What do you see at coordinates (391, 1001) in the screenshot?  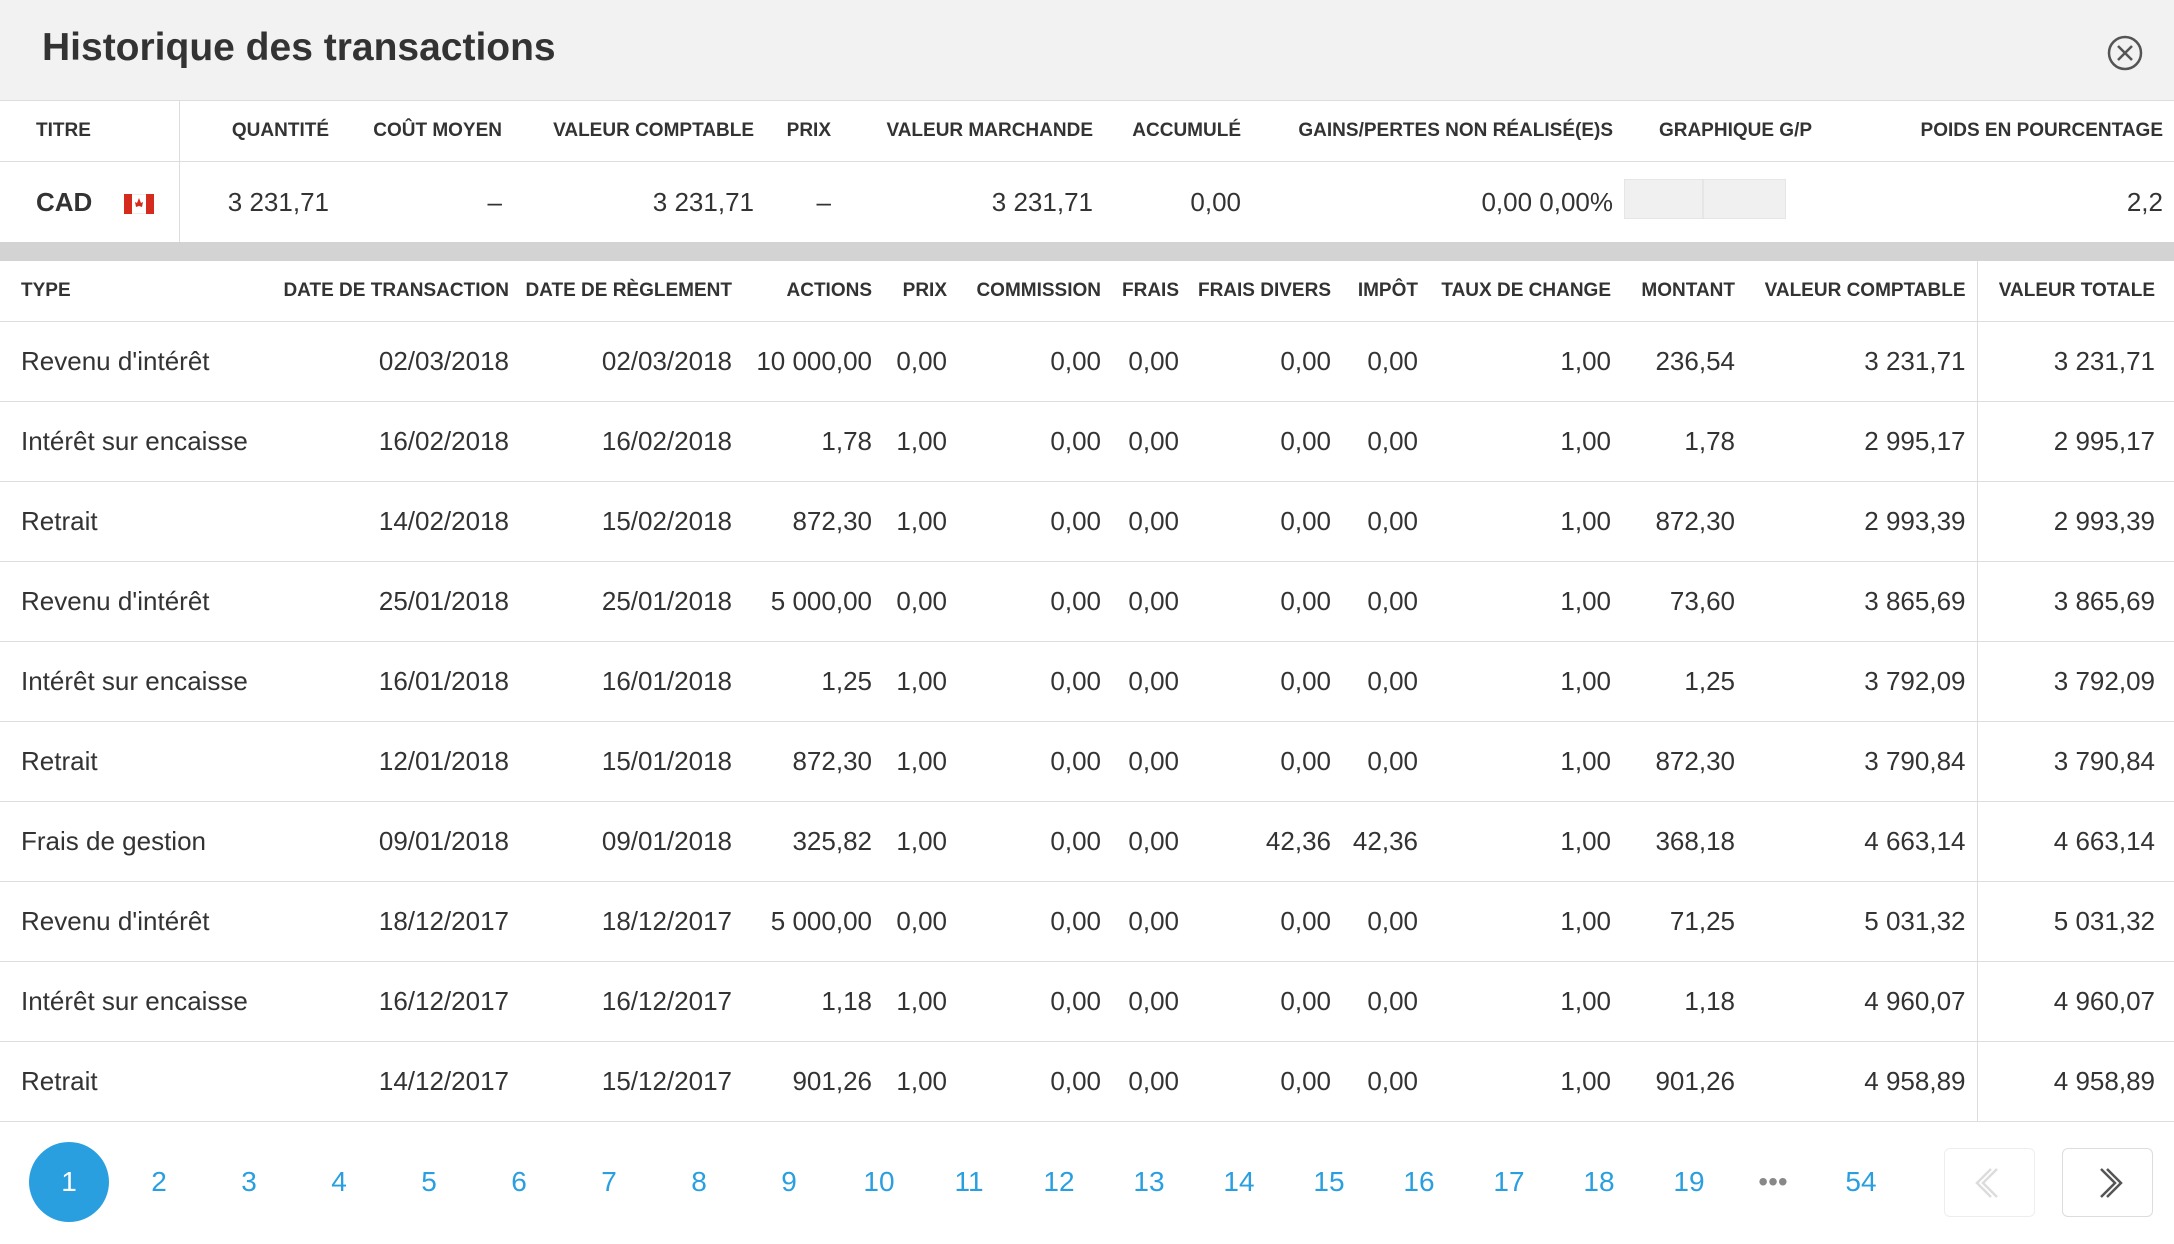 I see `cell: 16/12/2017` at bounding box center [391, 1001].